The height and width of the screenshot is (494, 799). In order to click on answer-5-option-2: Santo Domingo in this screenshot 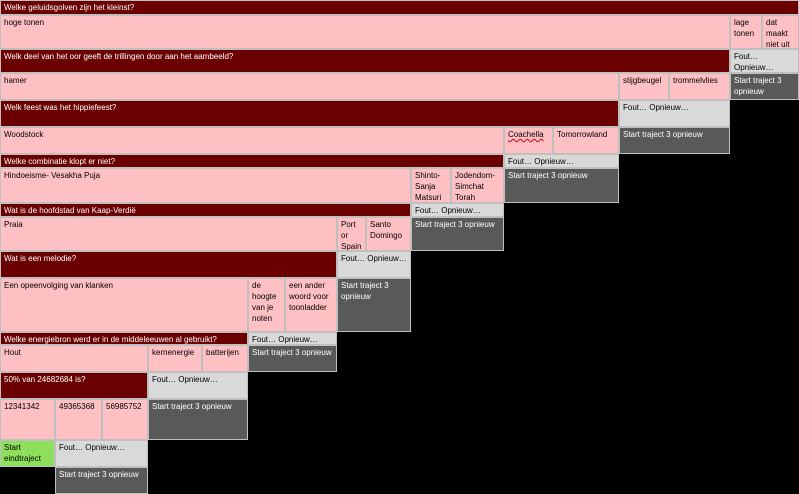, I will do `click(388, 234)`.